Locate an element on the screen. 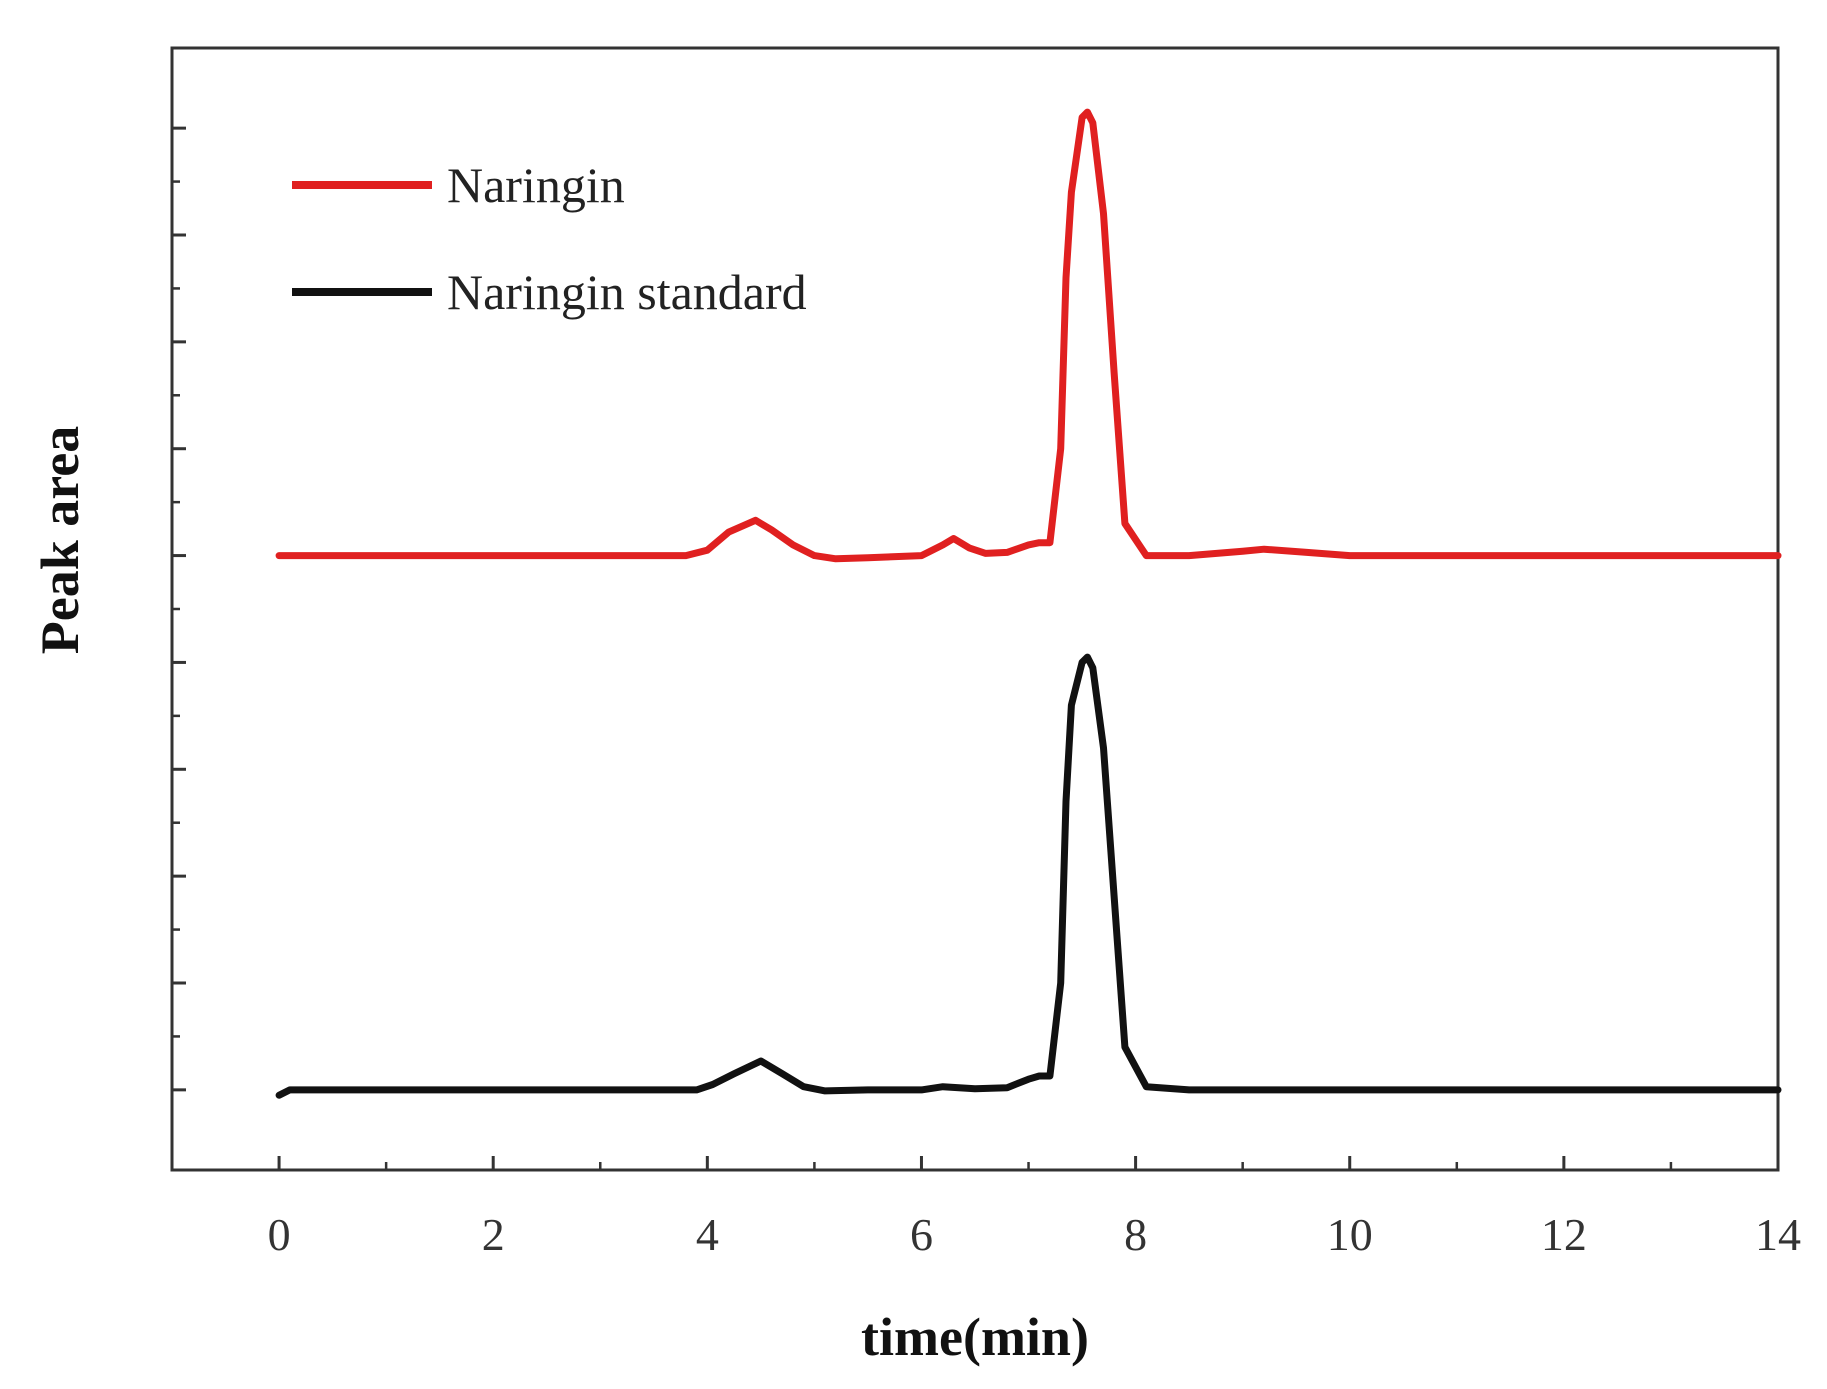  x-axis-title: time(min) is located at coordinates (975, 1337).